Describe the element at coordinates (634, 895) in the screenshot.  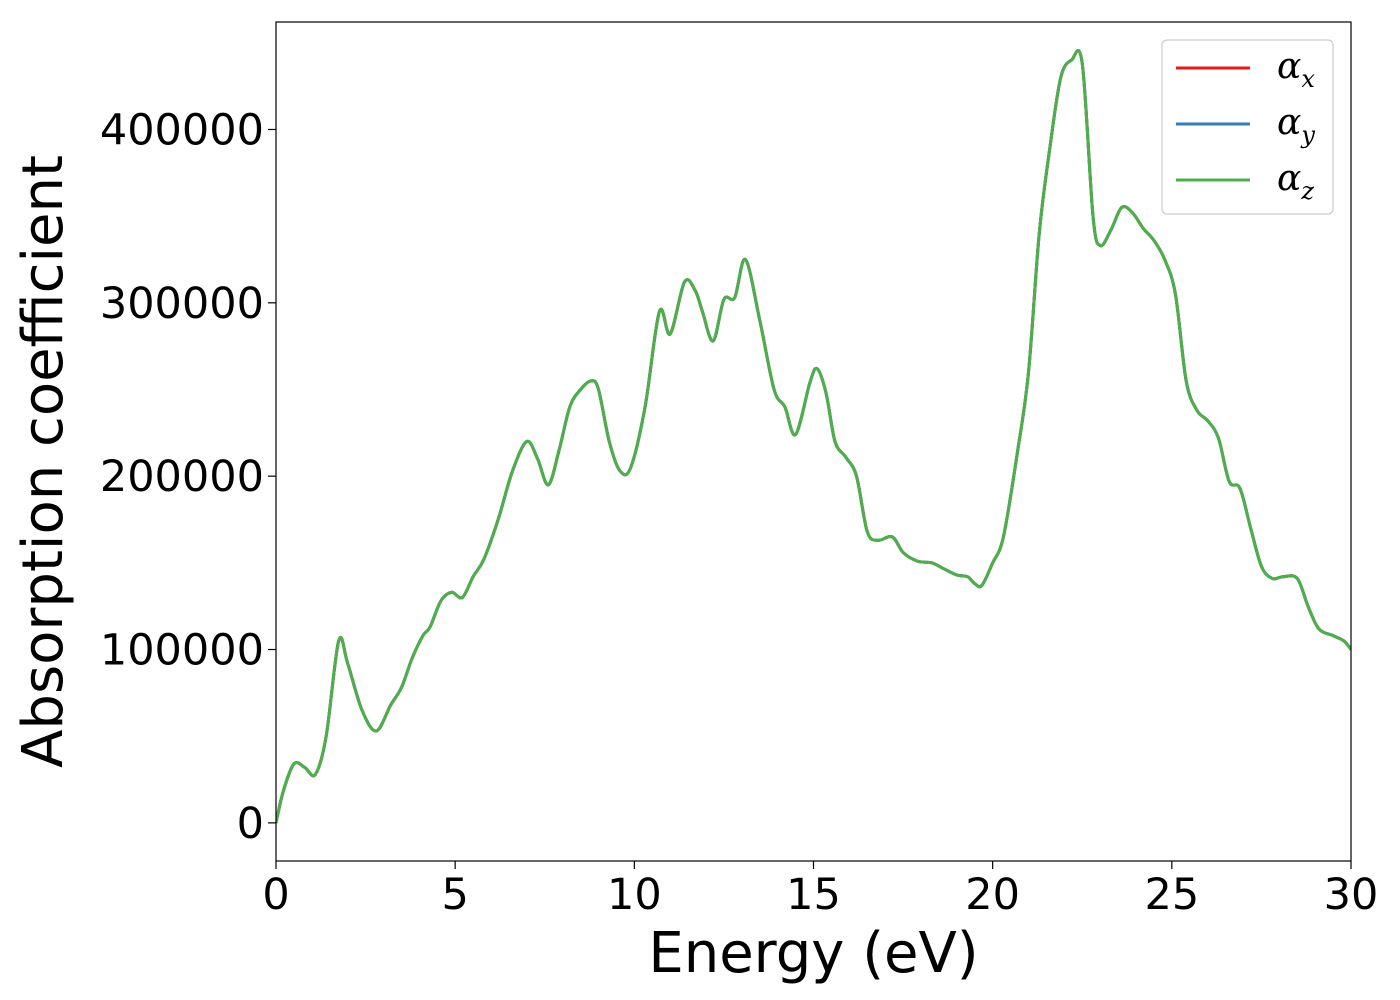
I see `x-tick-label-2: 10` at that location.